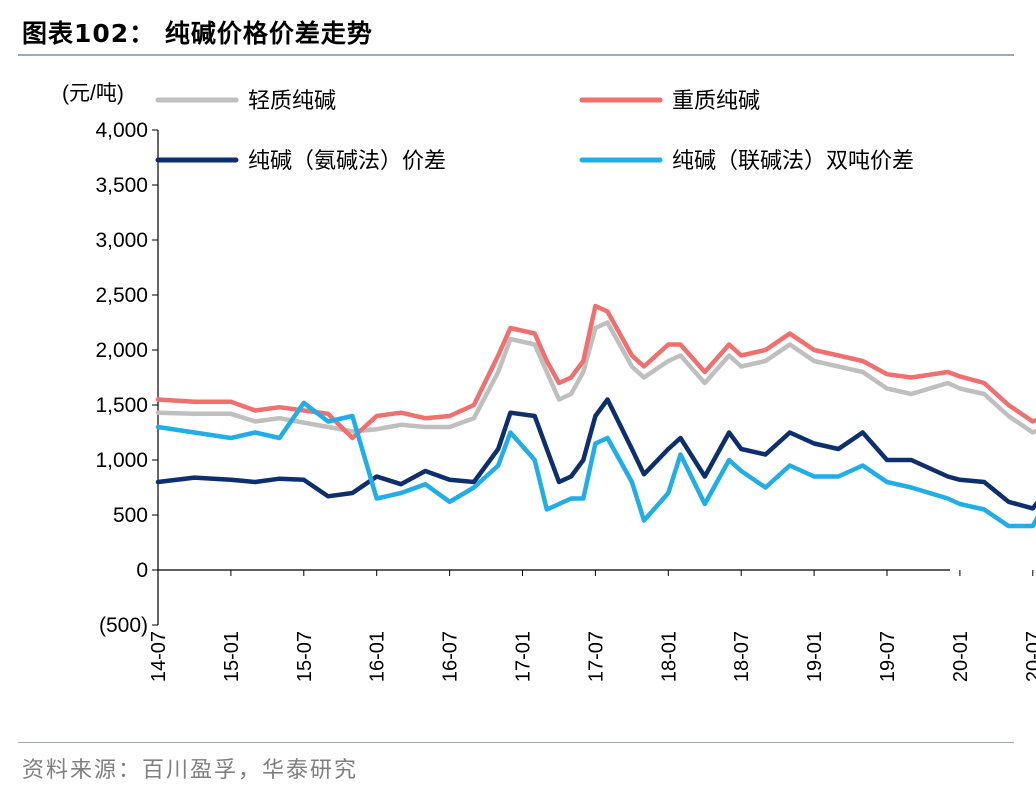  What do you see at coordinates (347, 160) in the screenshot?
I see `legend-label: 纯碱（氨碱法）价差` at bounding box center [347, 160].